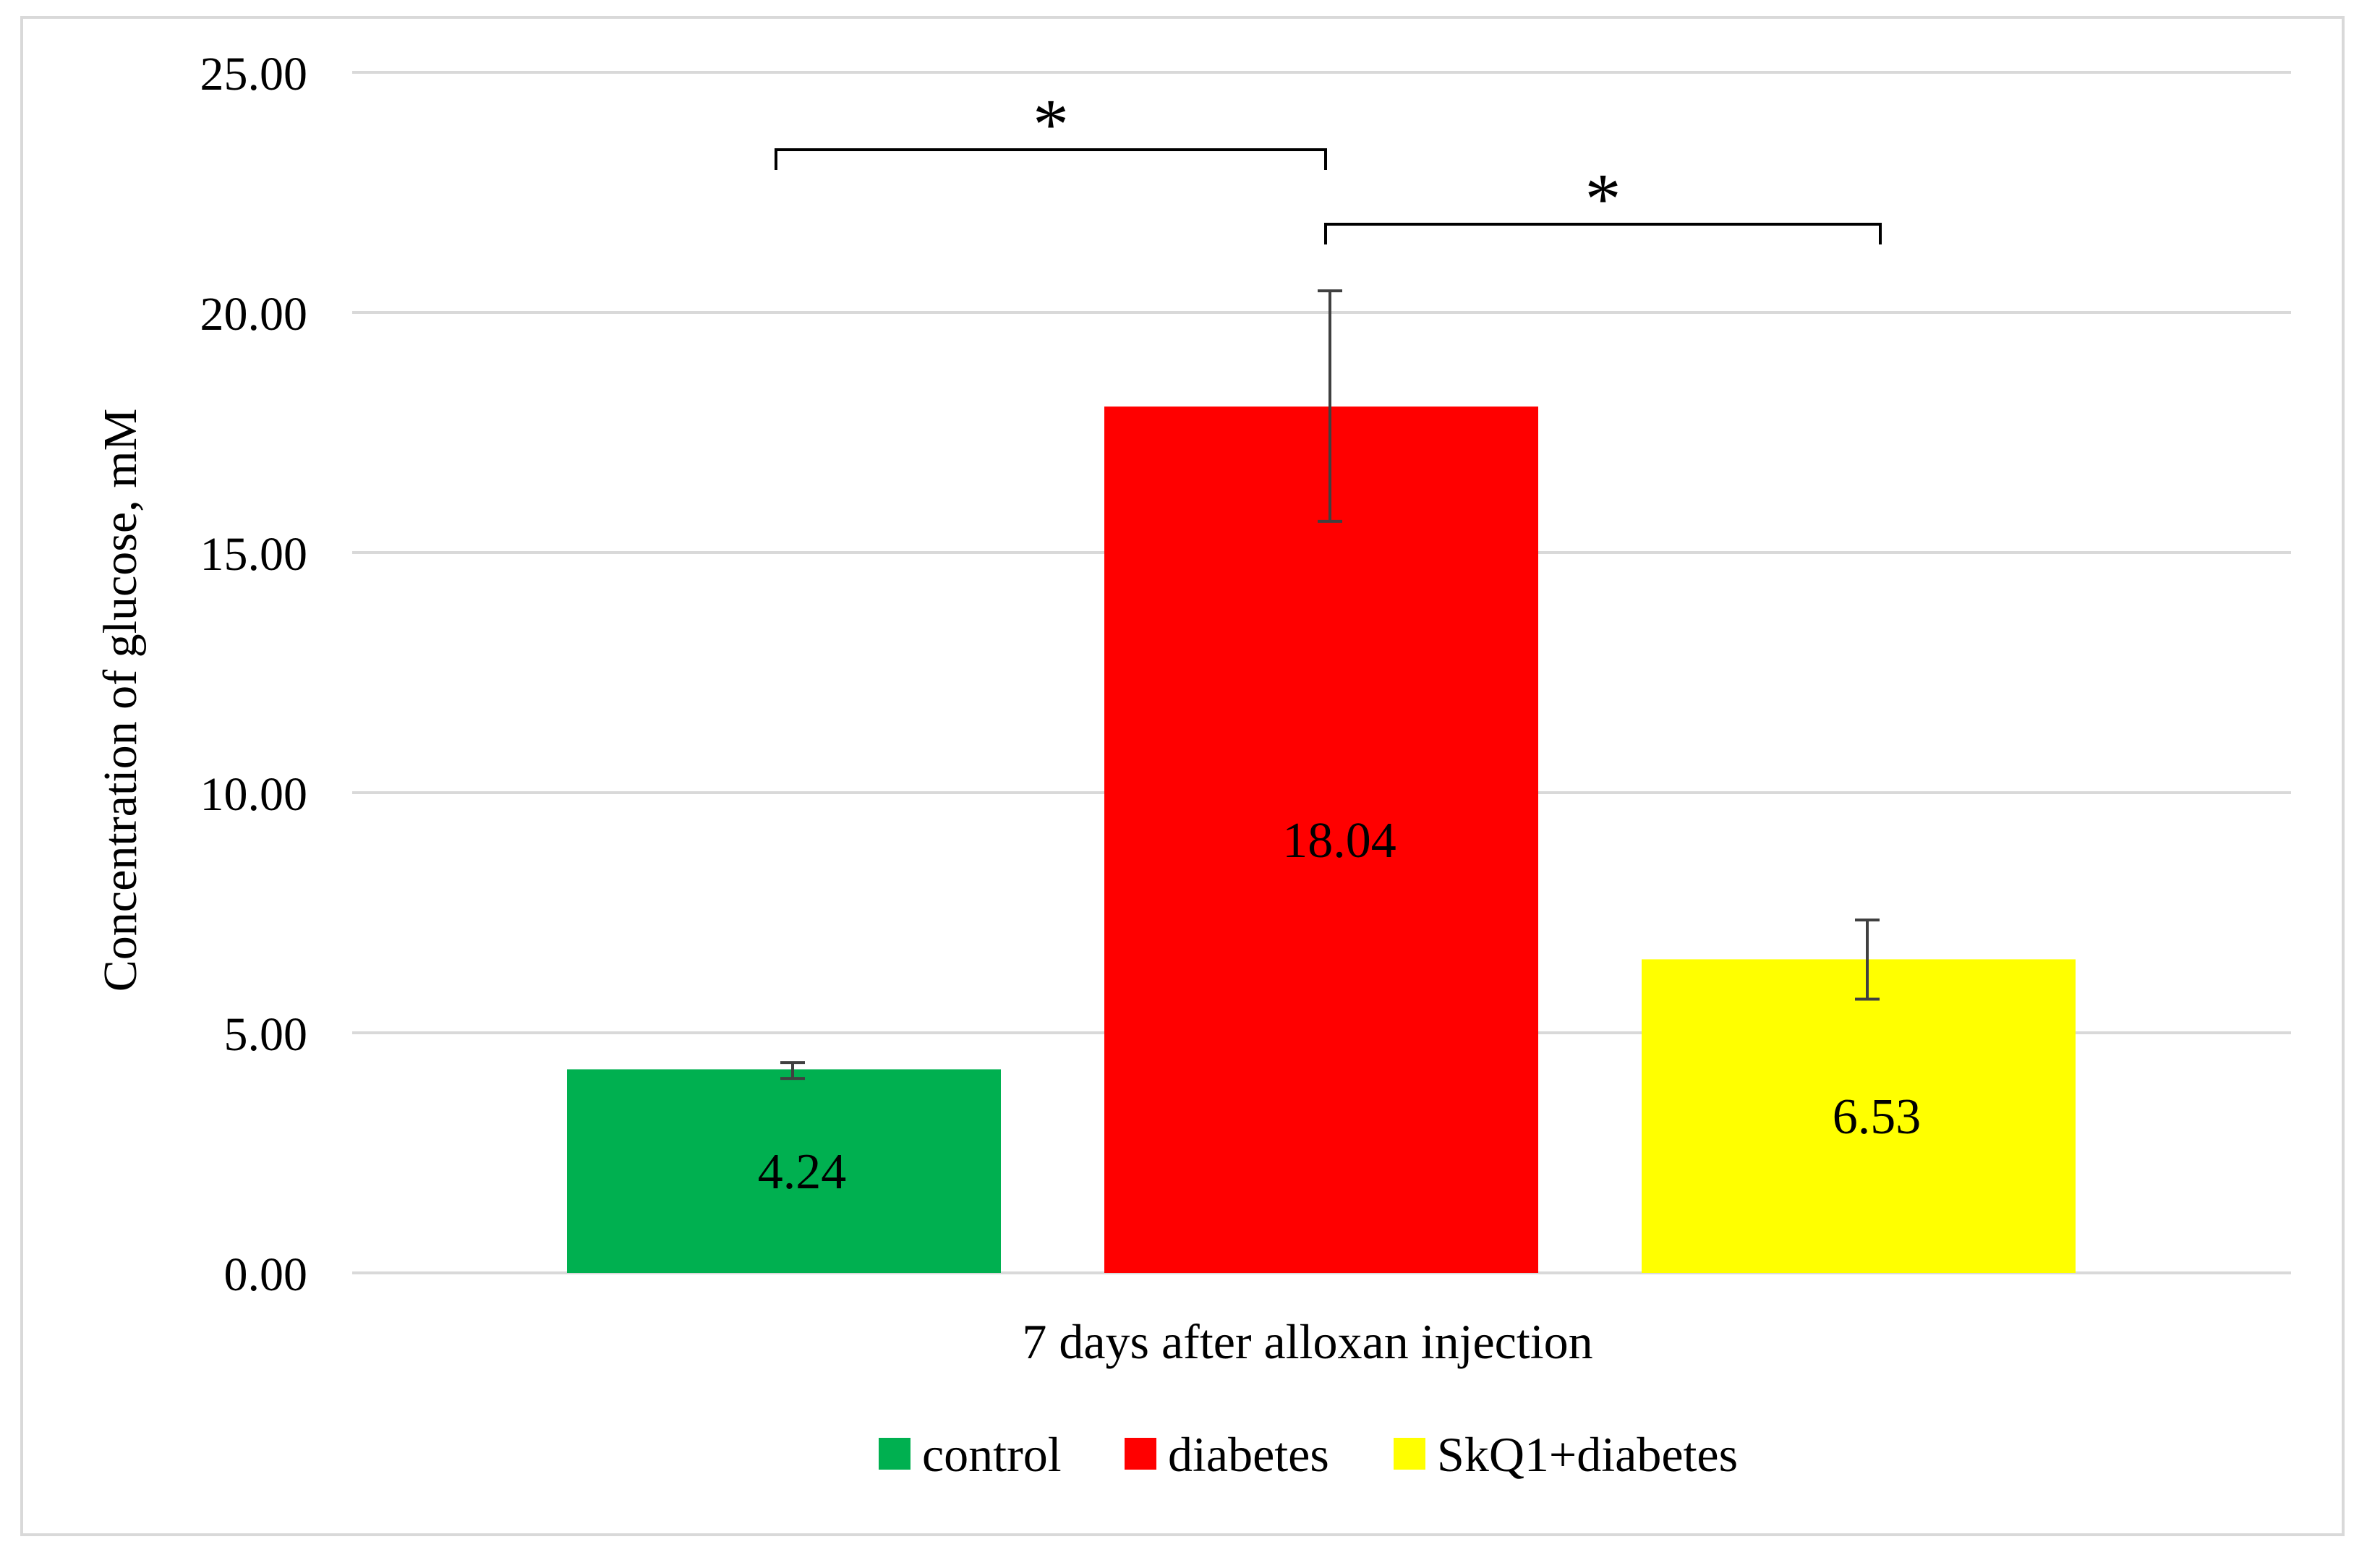 The height and width of the screenshot is (1568, 2367). I want to click on data-label: 18.04, so click(1339, 841).